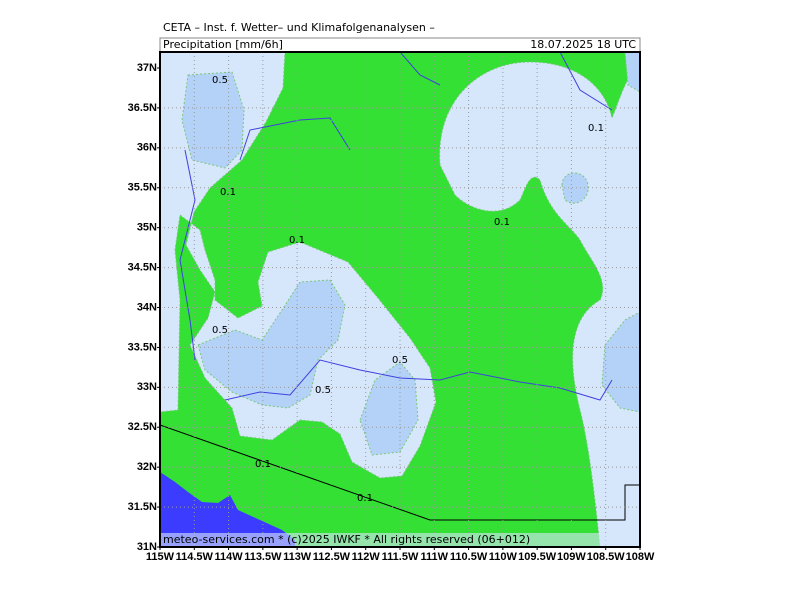 Image resolution: width=800 pixels, height=600 pixels. I want to click on lon-label: 108.5W, so click(606, 557).